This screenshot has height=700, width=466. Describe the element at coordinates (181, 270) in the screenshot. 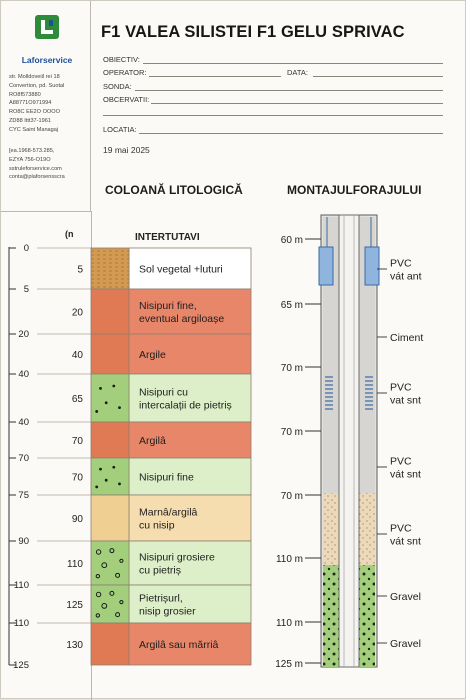

I see `layer-description: Sol vegetal +luturi` at that location.